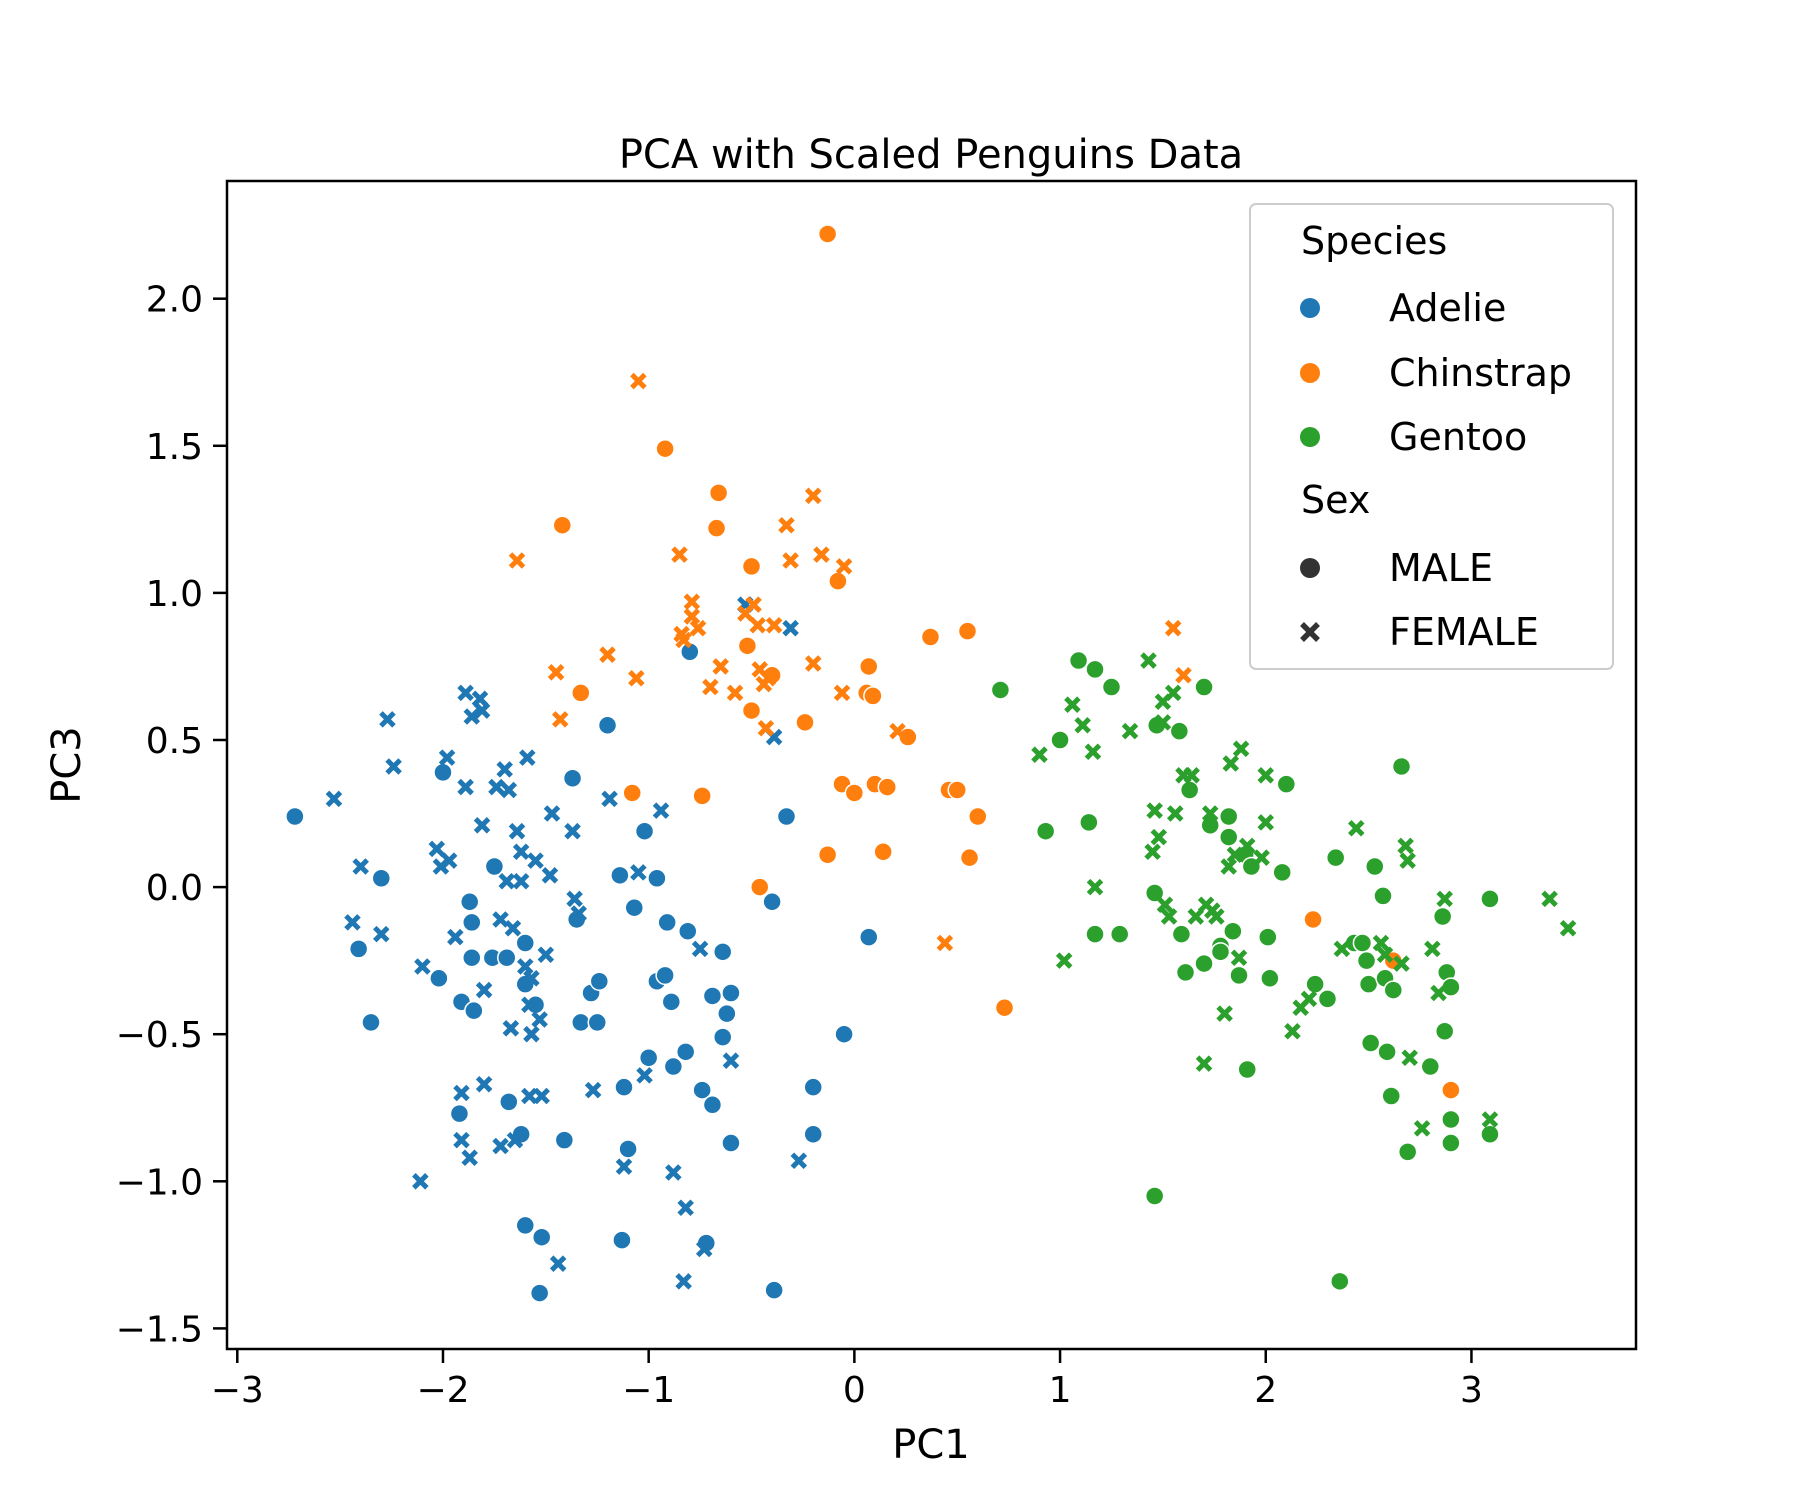  What do you see at coordinates (1471, 1390) in the screenshot?
I see `x-tick-label: 3` at bounding box center [1471, 1390].